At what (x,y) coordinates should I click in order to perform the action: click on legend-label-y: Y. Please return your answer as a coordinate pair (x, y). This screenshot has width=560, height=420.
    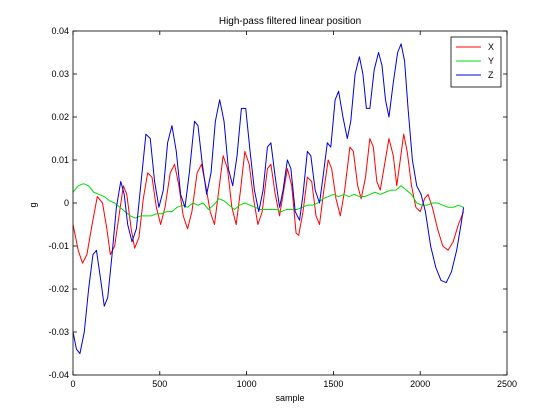
    Looking at the image, I should click on (491, 61).